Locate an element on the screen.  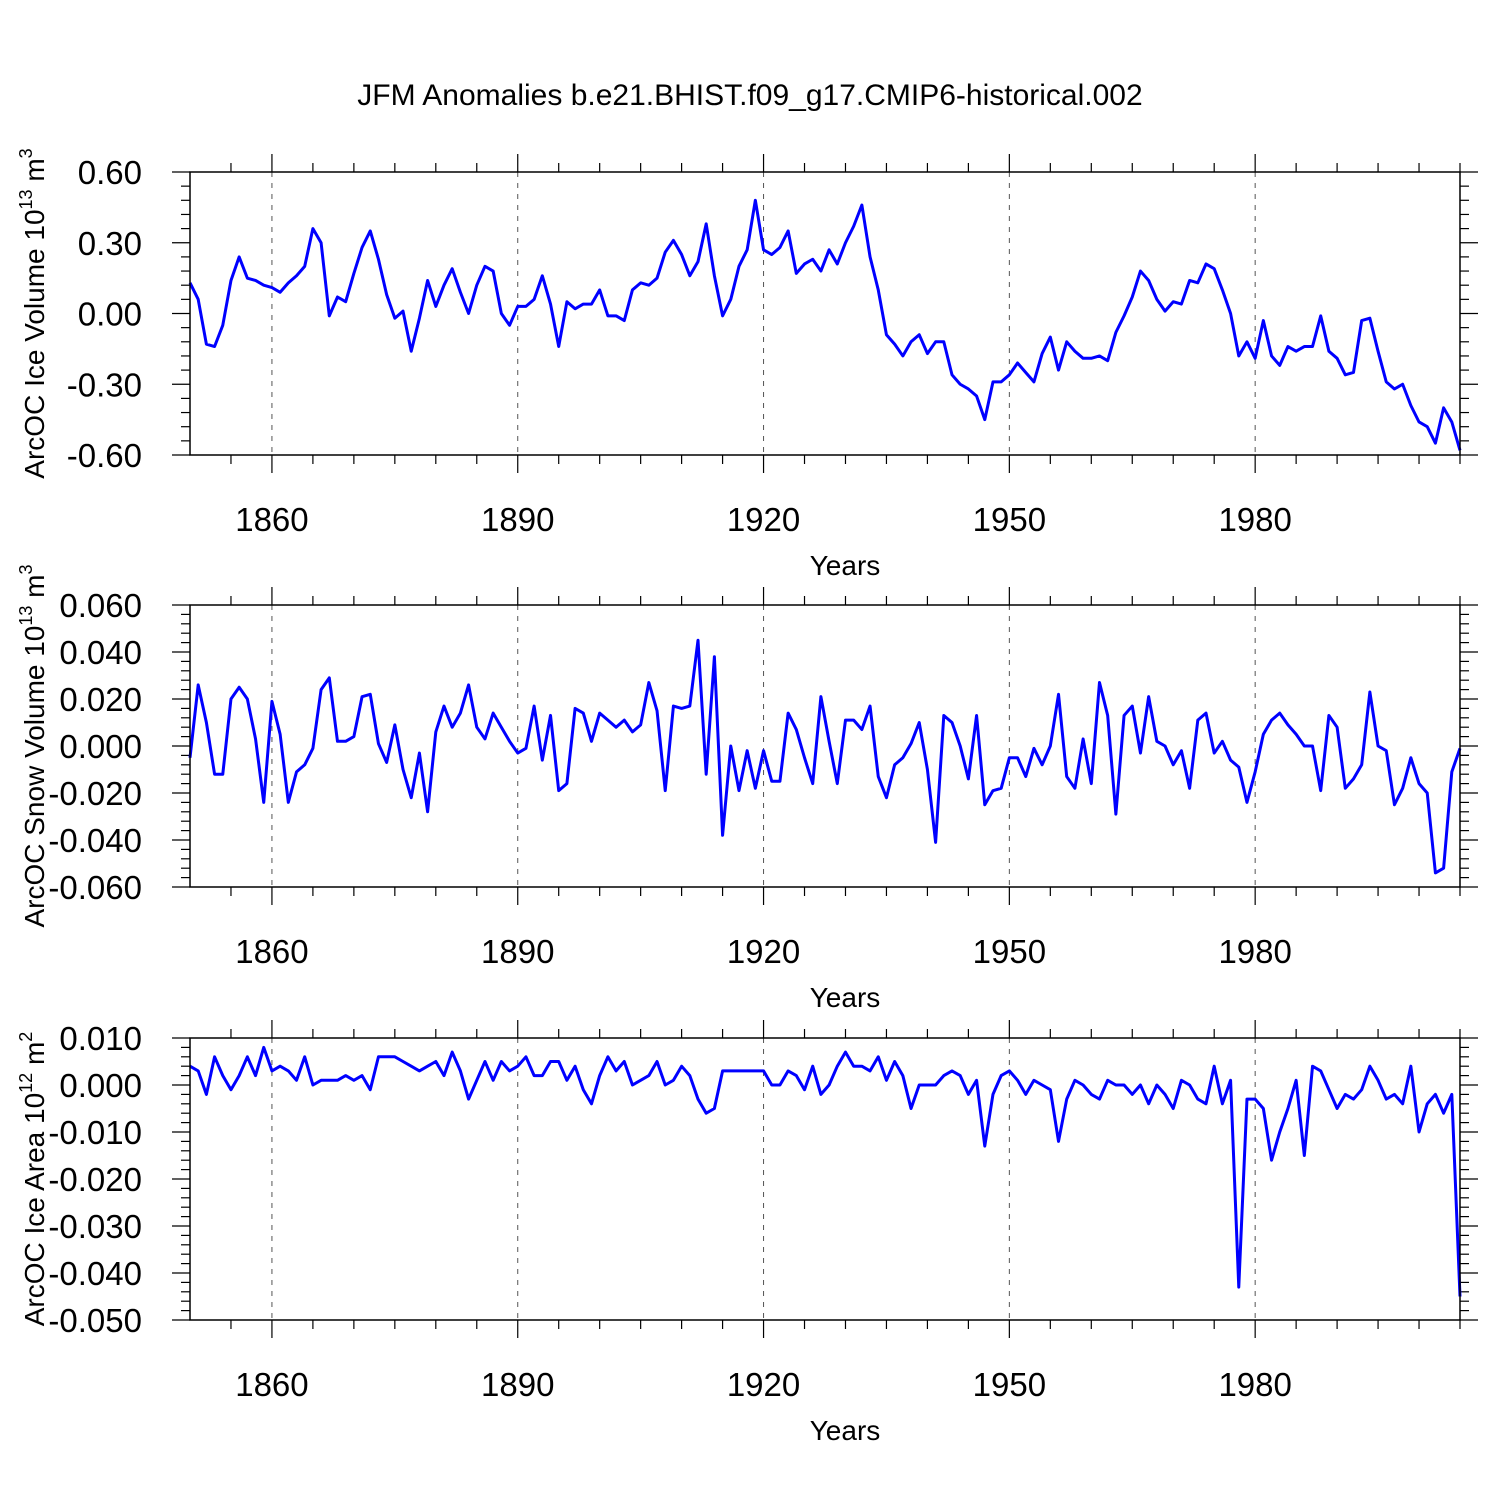
y-axis-label: ArcOC Snow Volume 1013 m3 is located at coordinates (33, 745).